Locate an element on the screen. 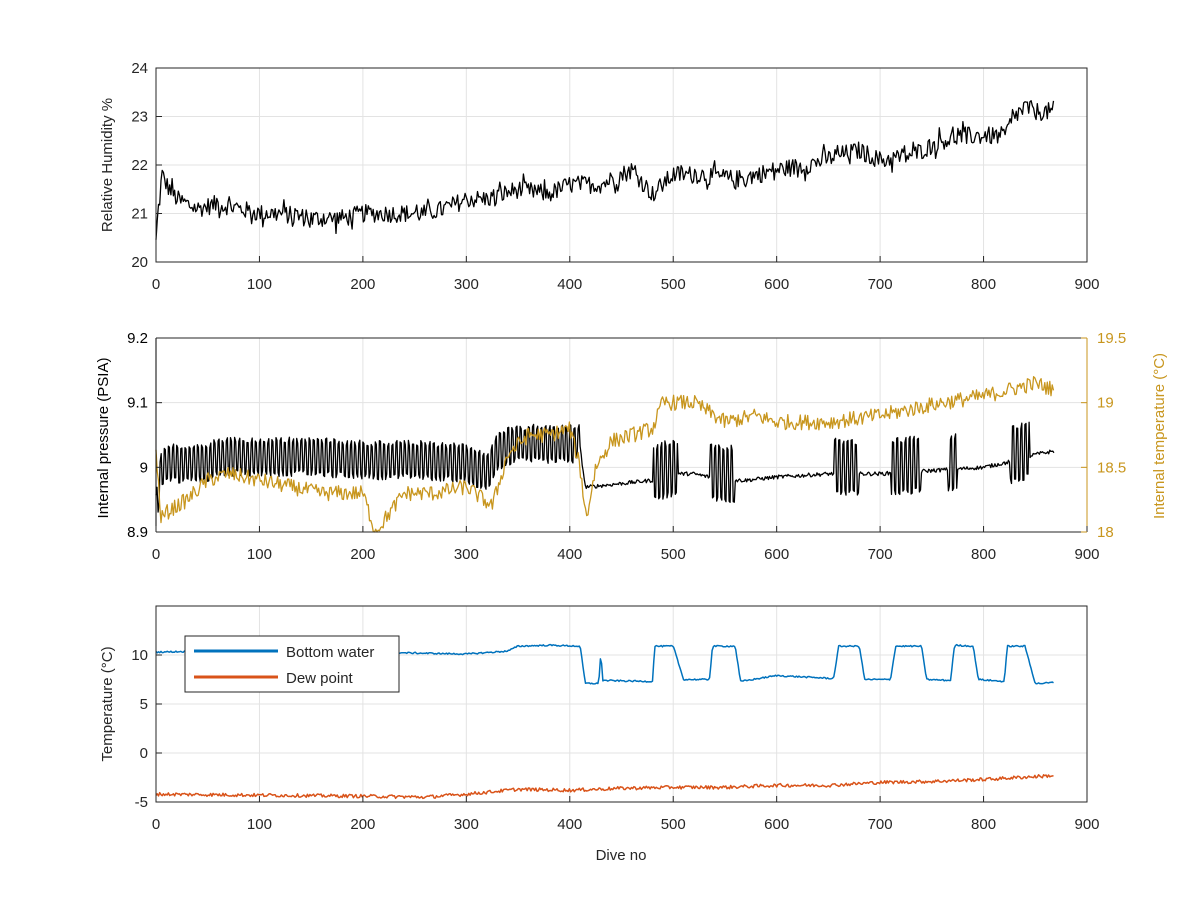  right-tick-label: 18 is located at coordinates (1105, 532).